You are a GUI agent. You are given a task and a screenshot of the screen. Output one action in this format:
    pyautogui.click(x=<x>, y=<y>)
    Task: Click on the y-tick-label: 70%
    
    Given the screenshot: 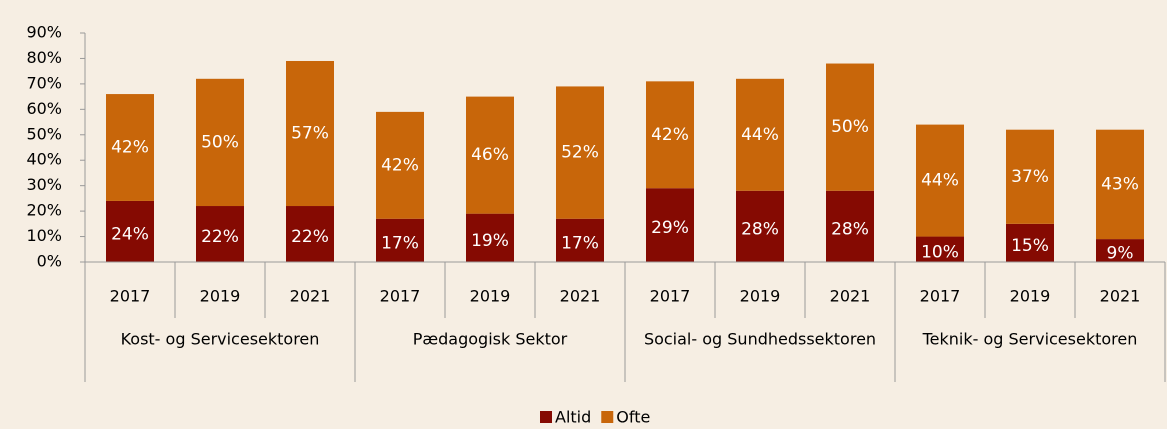 What is the action you would take?
    pyautogui.click(x=44, y=82)
    